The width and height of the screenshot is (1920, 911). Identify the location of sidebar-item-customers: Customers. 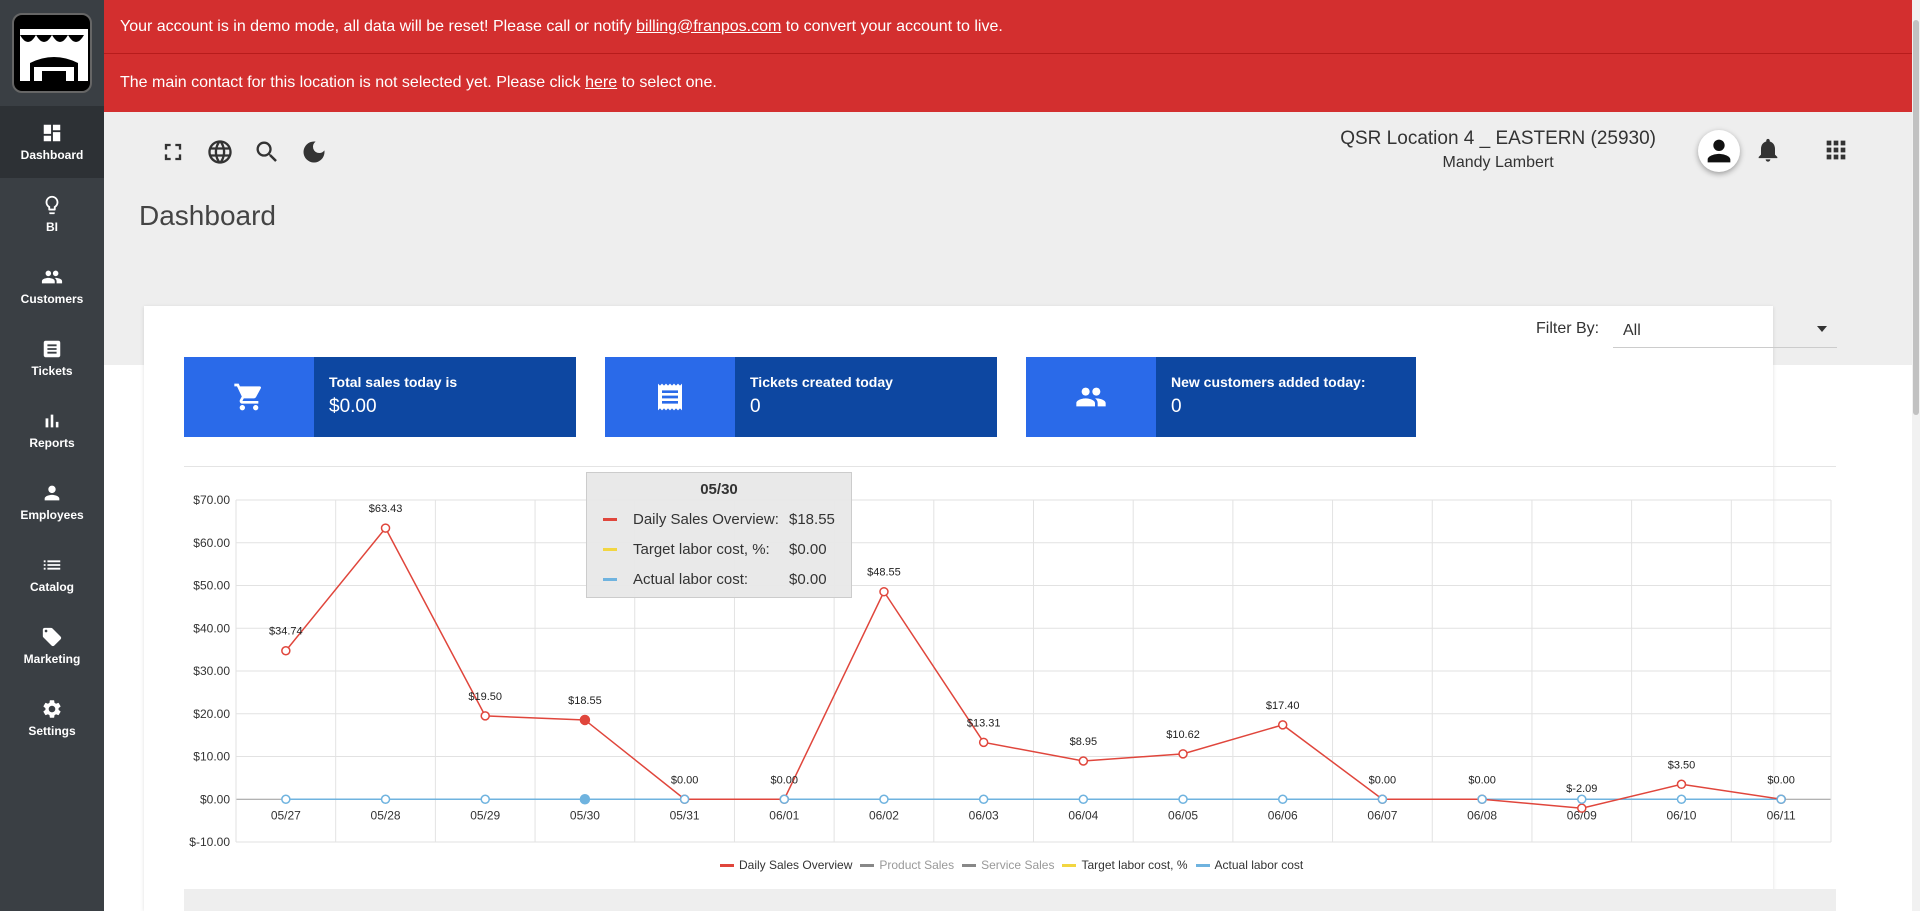
(52, 286).